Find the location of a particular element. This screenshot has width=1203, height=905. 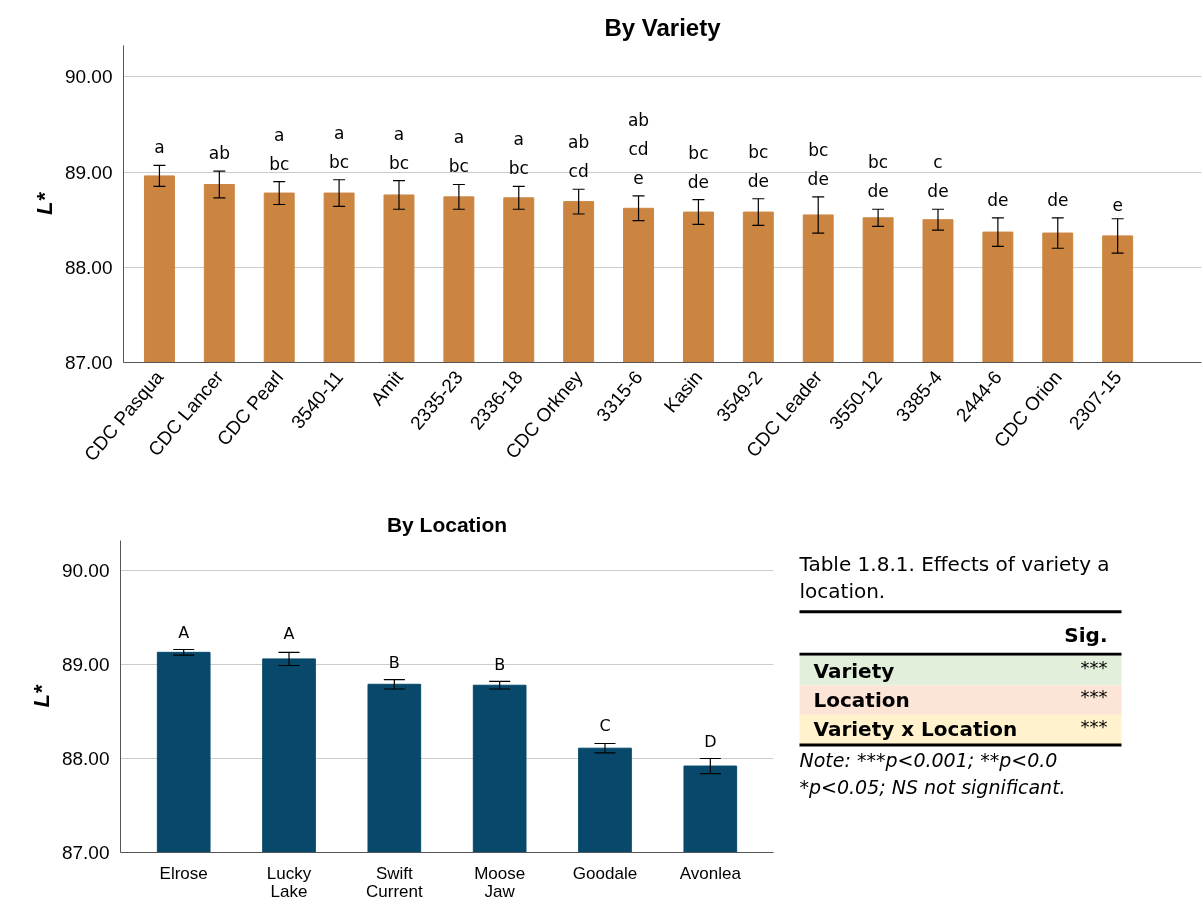

annotation: a is located at coordinates (159, 147).